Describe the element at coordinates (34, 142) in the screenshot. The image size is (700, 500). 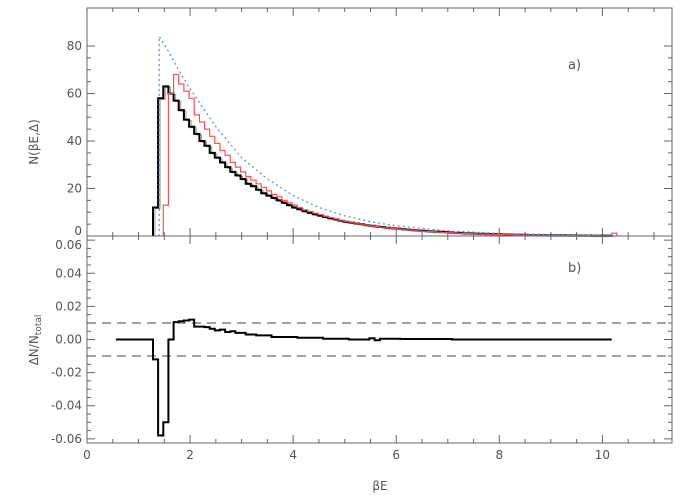
I see `panel-a-ylabel: N(βE,Δ)` at that location.